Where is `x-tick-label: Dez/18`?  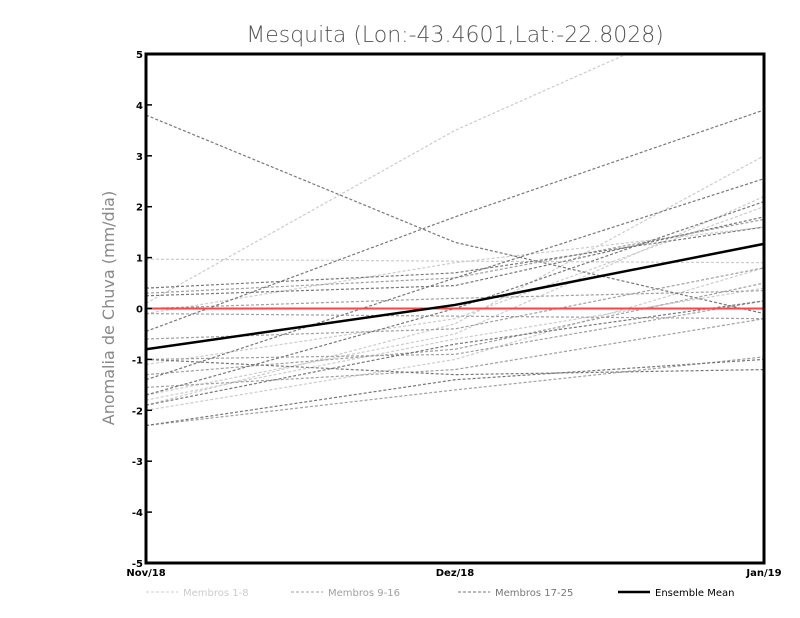
x-tick-label: Dez/18 is located at coordinates (455, 573).